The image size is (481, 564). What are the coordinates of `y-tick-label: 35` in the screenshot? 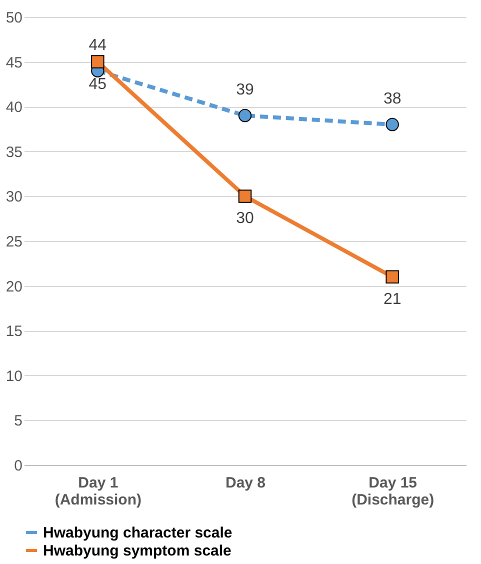 It's located at (14, 152).